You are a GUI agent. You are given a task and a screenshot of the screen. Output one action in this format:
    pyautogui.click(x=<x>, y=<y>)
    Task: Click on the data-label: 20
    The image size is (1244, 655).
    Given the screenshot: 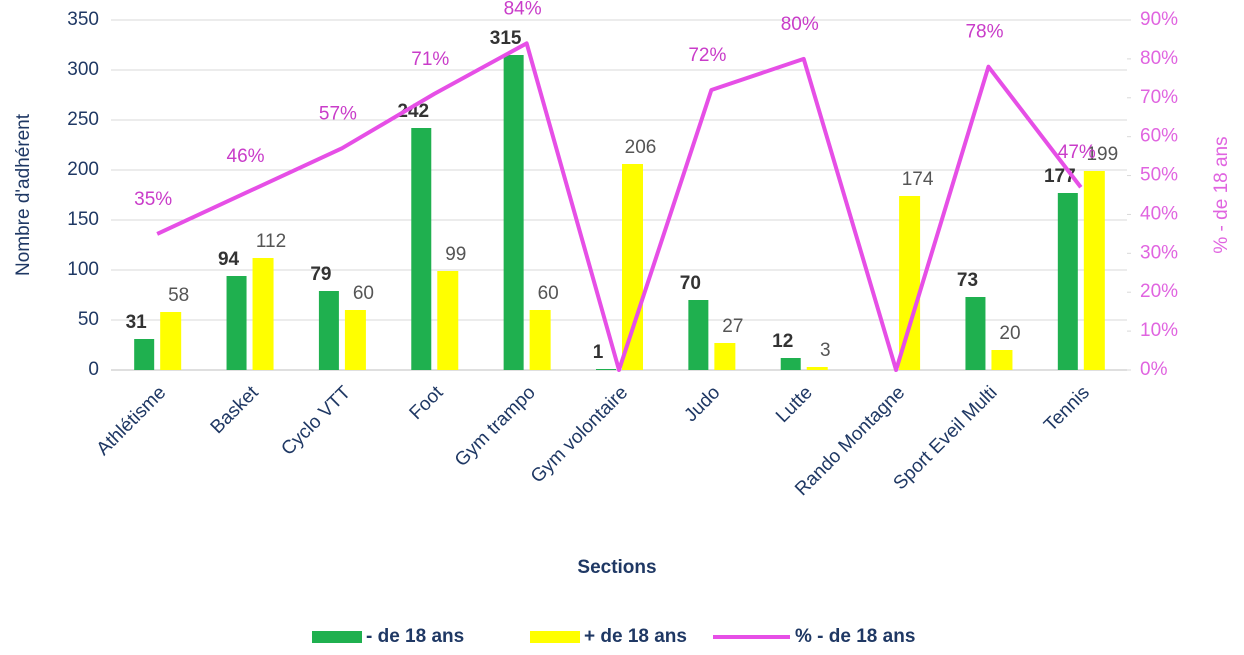 What is the action you would take?
    pyautogui.click(x=1009, y=333)
    